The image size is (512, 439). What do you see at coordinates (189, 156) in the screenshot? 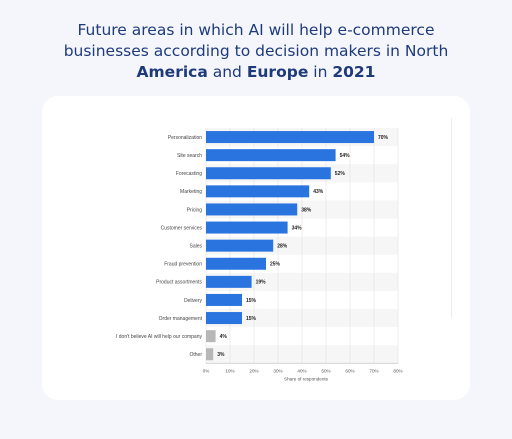
I see `category-label: Site search` at bounding box center [189, 156].